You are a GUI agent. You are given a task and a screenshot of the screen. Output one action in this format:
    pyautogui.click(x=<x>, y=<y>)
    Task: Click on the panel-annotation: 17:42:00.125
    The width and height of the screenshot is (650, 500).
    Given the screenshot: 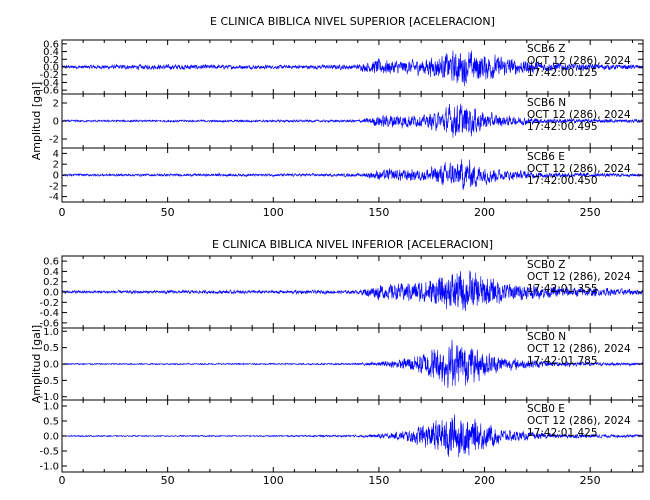 What is the action you would take?
    pyautogui.click(x=562, y=73)
    